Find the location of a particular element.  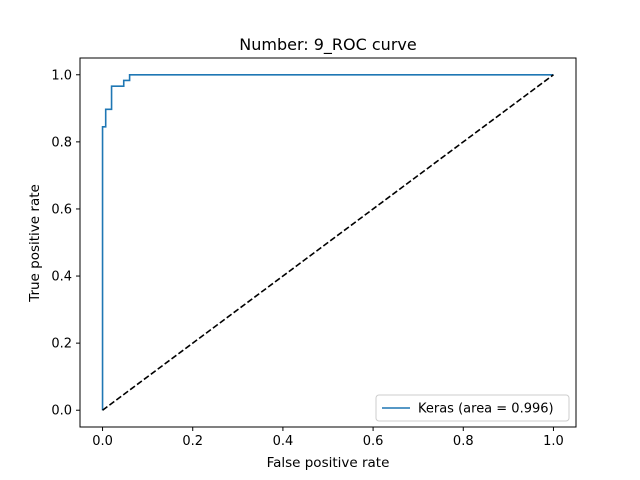

x-tick-label: 0.4 is located at coordinates (283, 441).